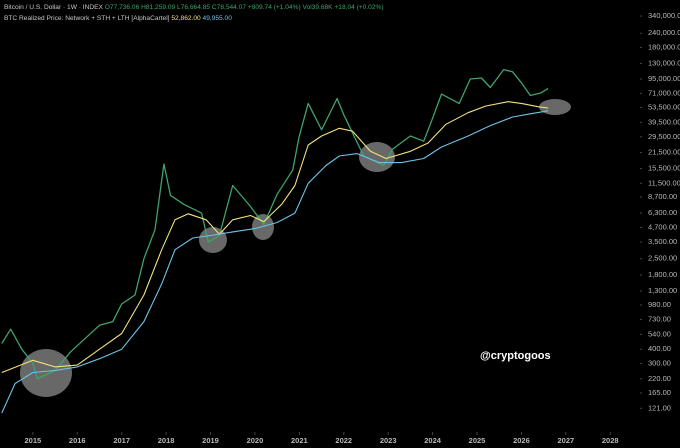 This screenshot has height=448, width=680. What do you see at coordinates (33, 440) in the screenshot?
I see `x-tick-label: 2015` at bounding box center [33, 440].